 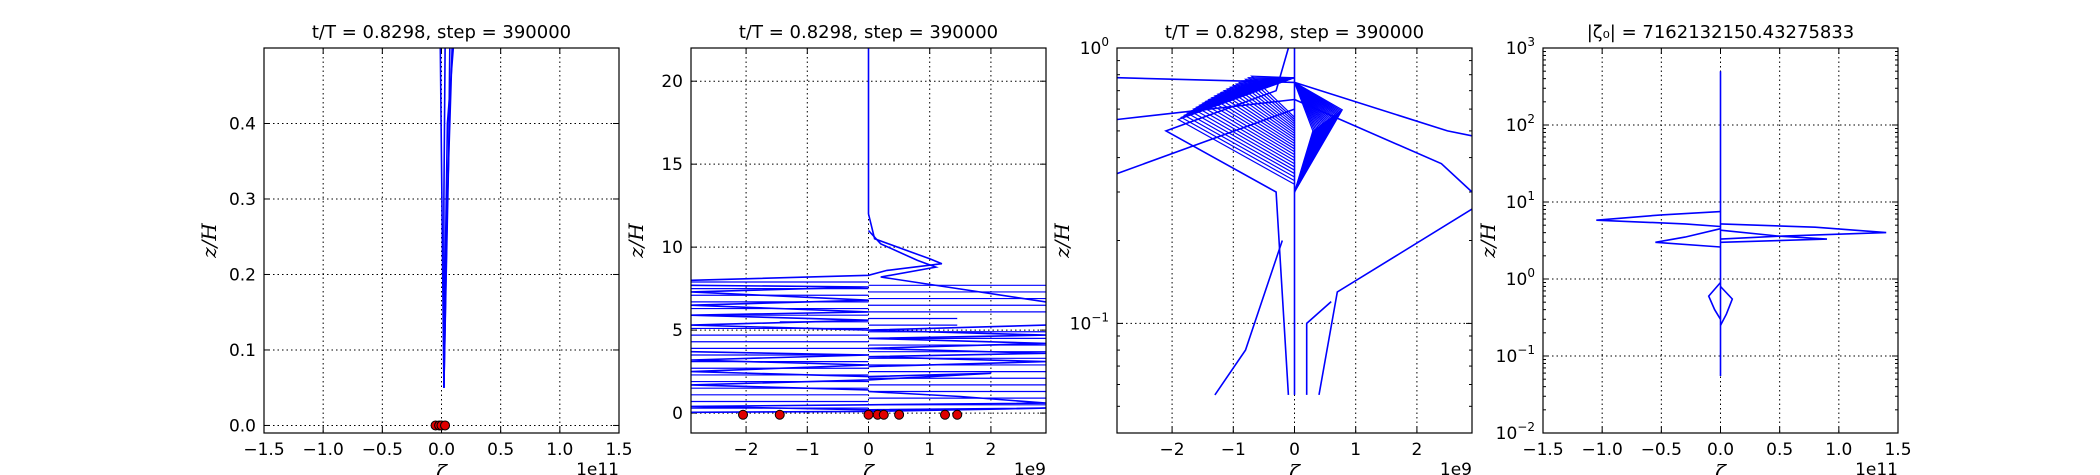 What do you see at coordinates (677, 414) in the screenshot?
I see `y-tick-label: 0` at bounding box center [677, 414].